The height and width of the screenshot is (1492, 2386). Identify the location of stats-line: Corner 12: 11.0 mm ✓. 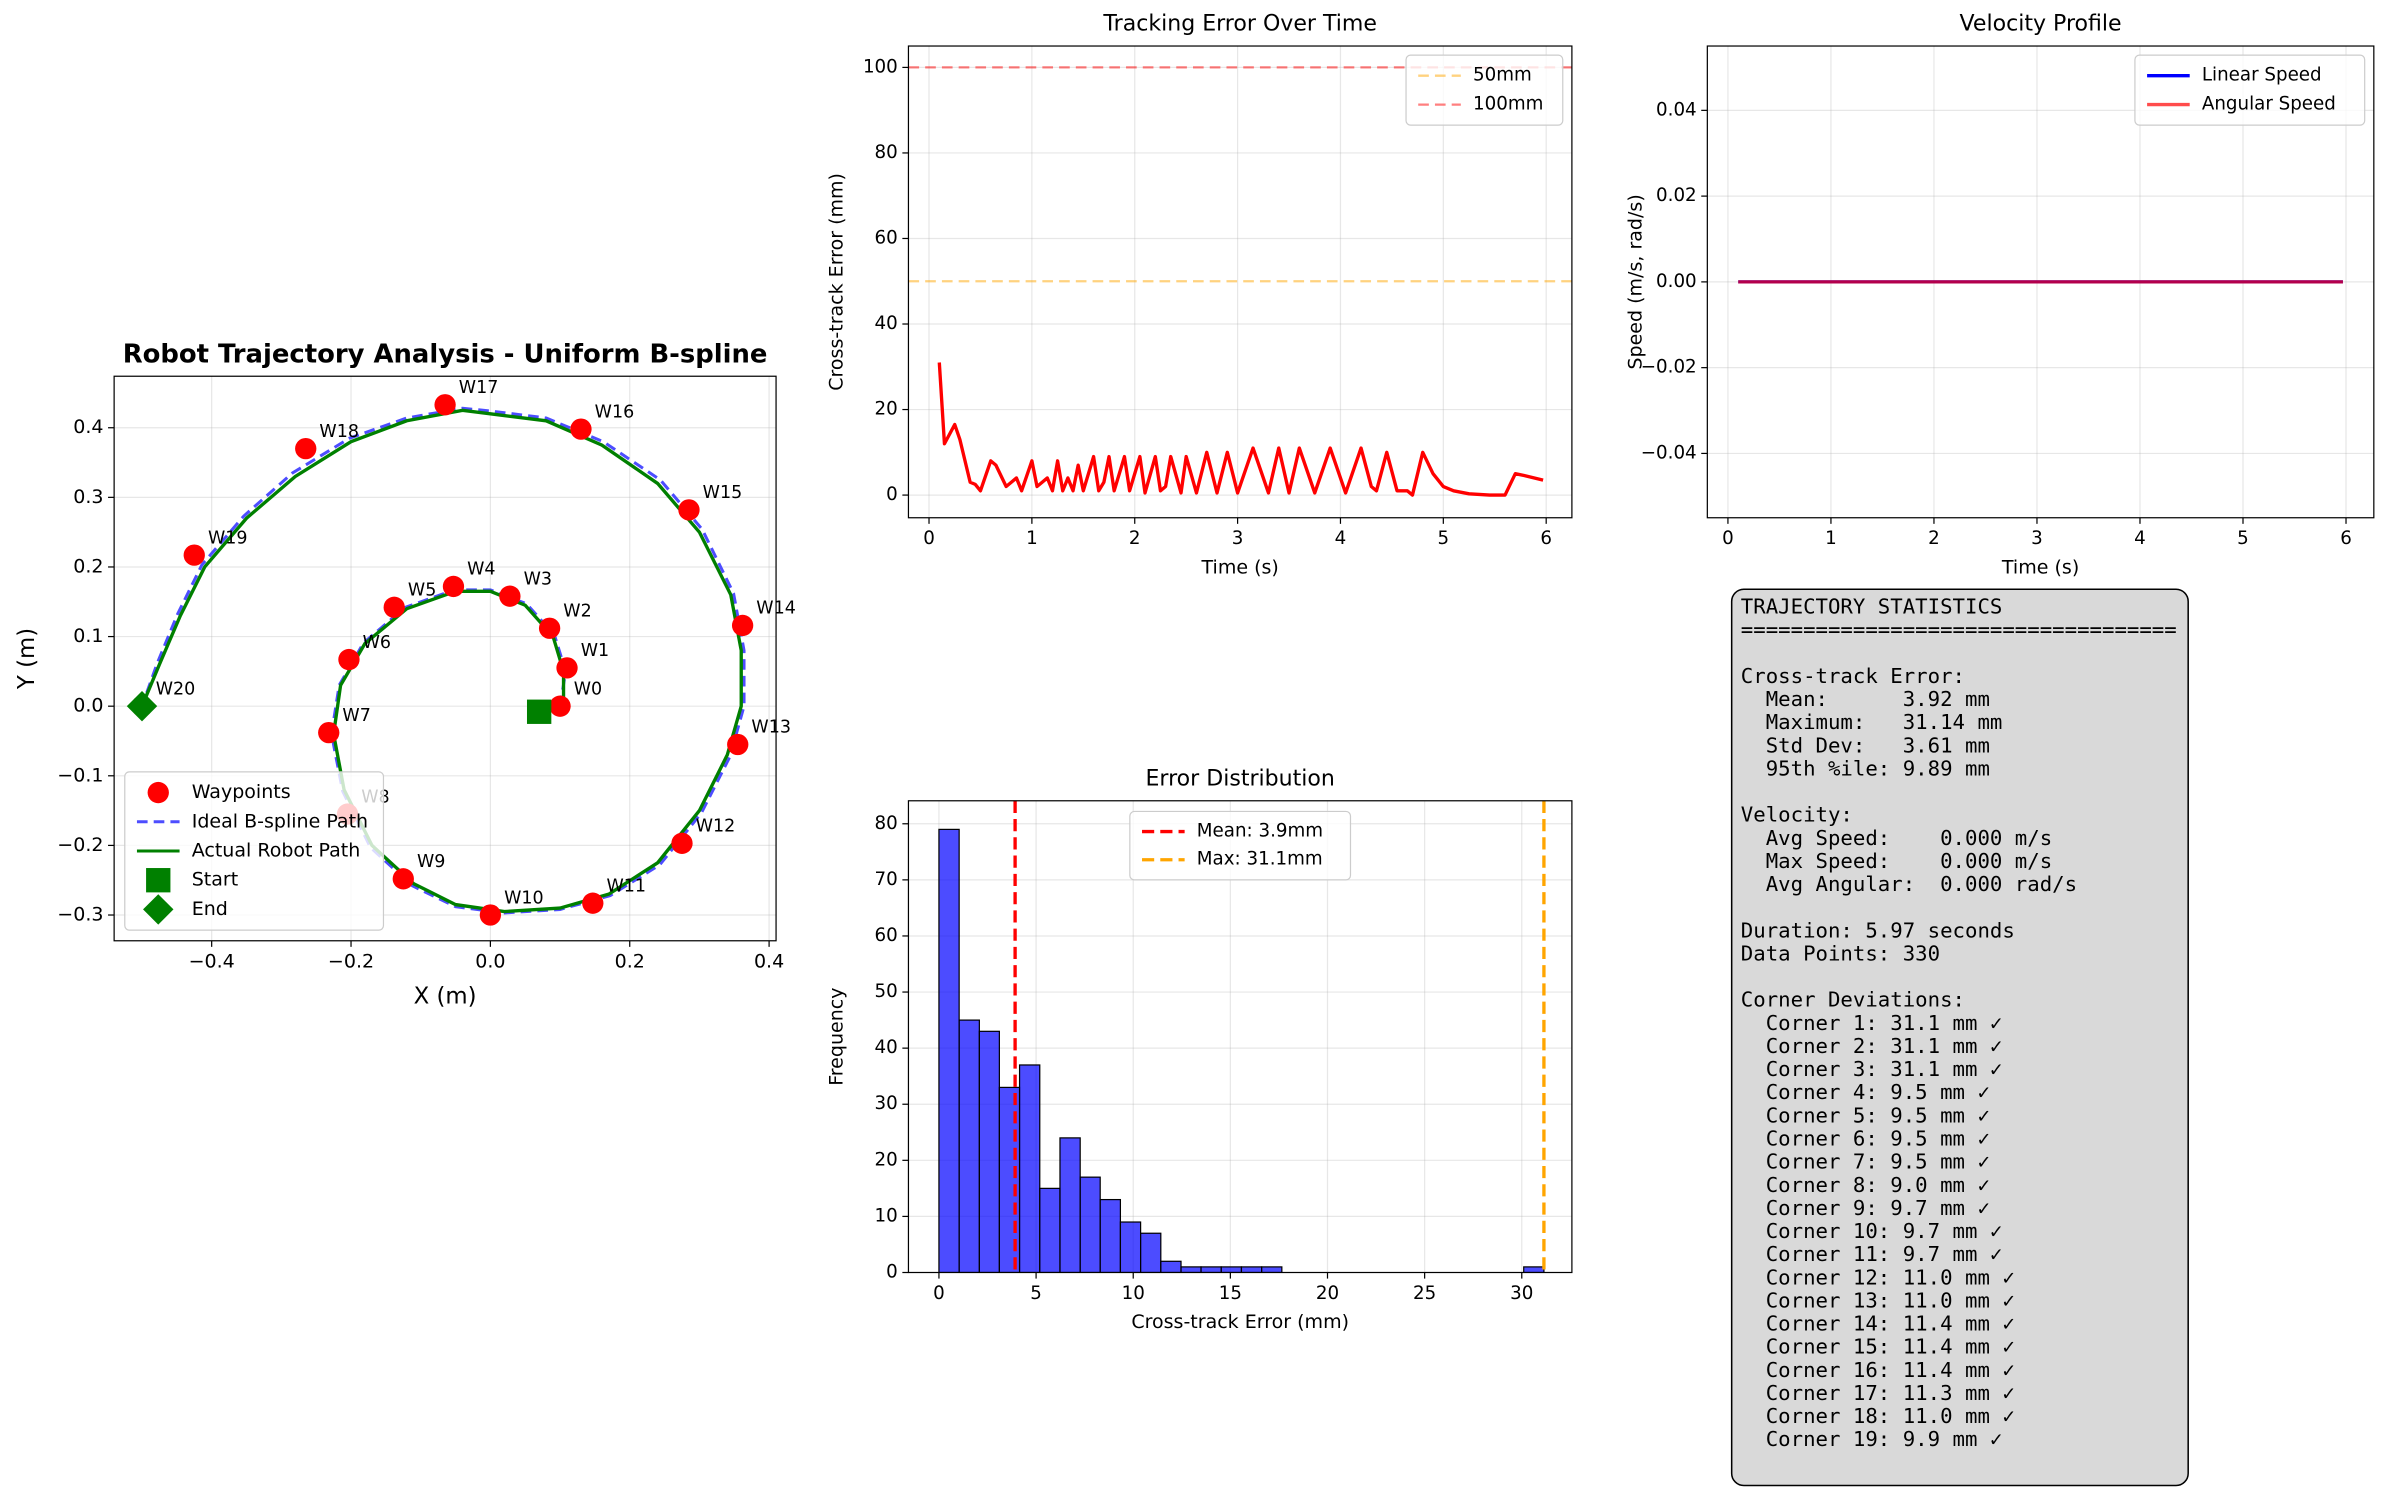
(1878, 1277).